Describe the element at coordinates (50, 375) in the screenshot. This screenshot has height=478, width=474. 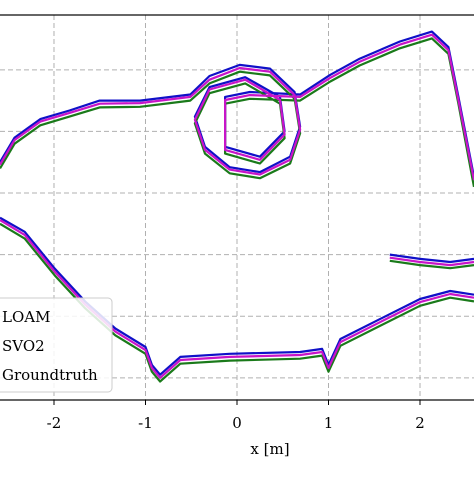
I see `legend-label: Groundtruth` at that location.